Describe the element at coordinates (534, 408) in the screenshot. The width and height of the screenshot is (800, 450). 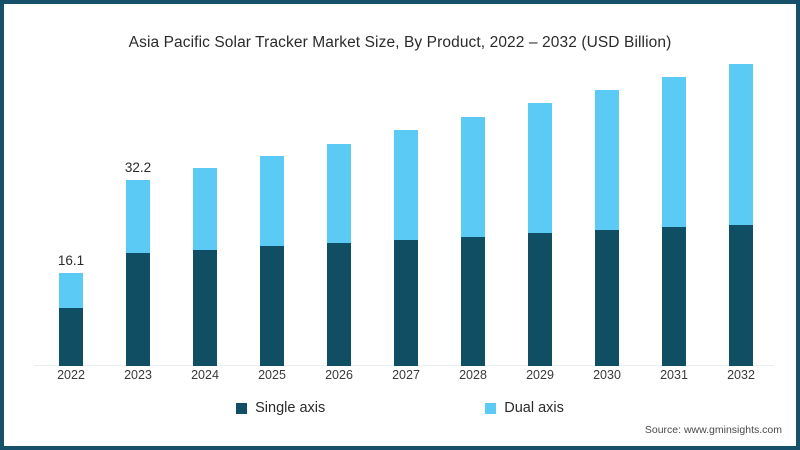
I see `legend-item-label: Dual axis` at that location.